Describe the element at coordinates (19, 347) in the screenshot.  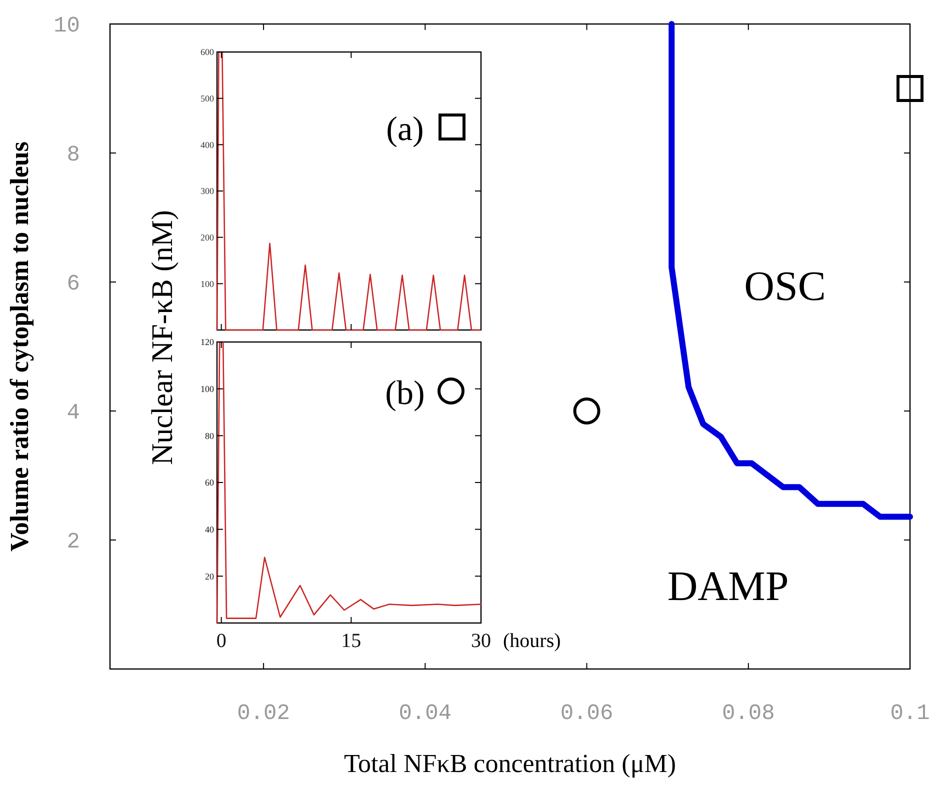
I see `y-axis-title: Volume ratio of cytoplasm to nucleus` at that location.